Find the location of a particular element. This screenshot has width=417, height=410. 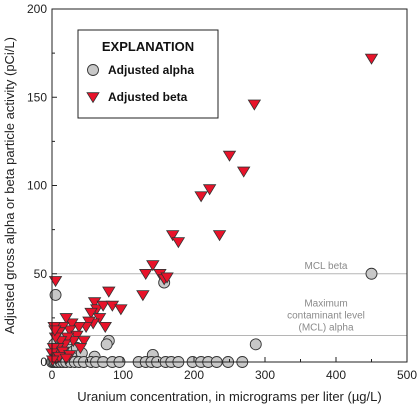

legend-beta-marker is located at coordinates (93, 98).